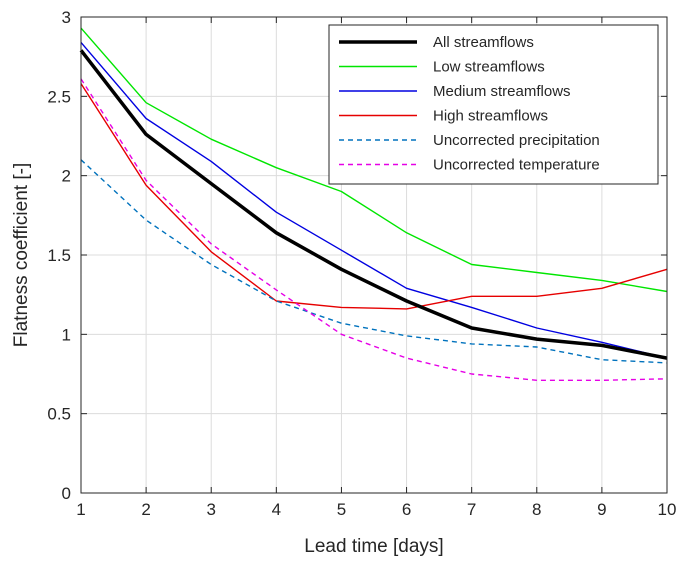 This screenshot has width=681, height=564. Describe the element at coordinates (66, 176) in the screenshot. I see `y-tick-label: 2` at that location.